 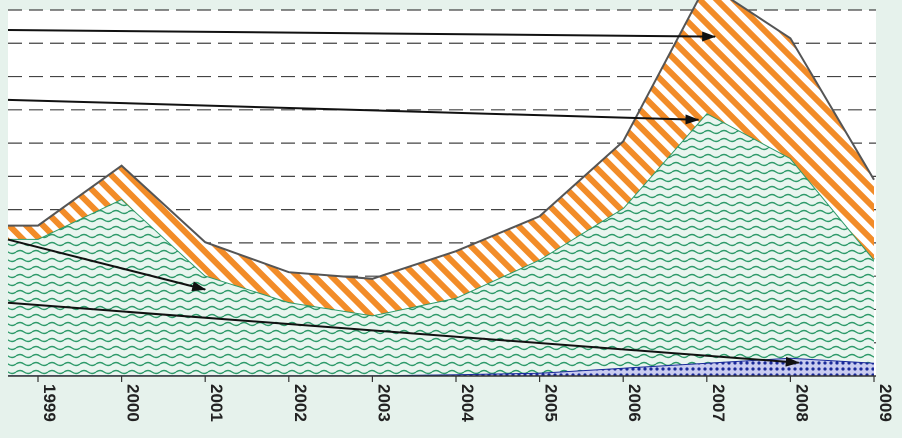 What do you see at coordinates (801, 403) in the screenshot?
I see `tick-label: 2008` at bounding box center [801, 403].